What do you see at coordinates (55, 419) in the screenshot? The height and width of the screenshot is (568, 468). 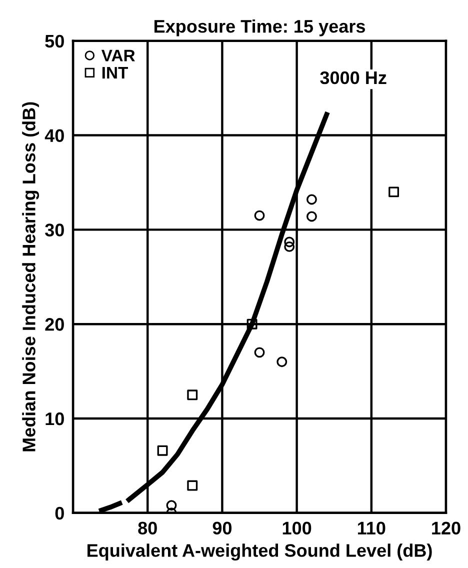 I see `y-tick-label: 10` at bounding box center [55, 419].